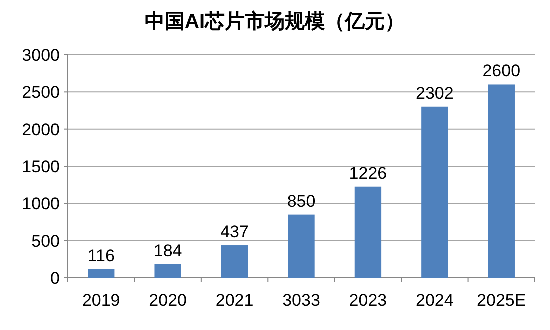 The height and width of the screenshot is (330, 550). Describe the element at coordinates (101, 256) in the screenshot. I see `data-label: 116` at that location.